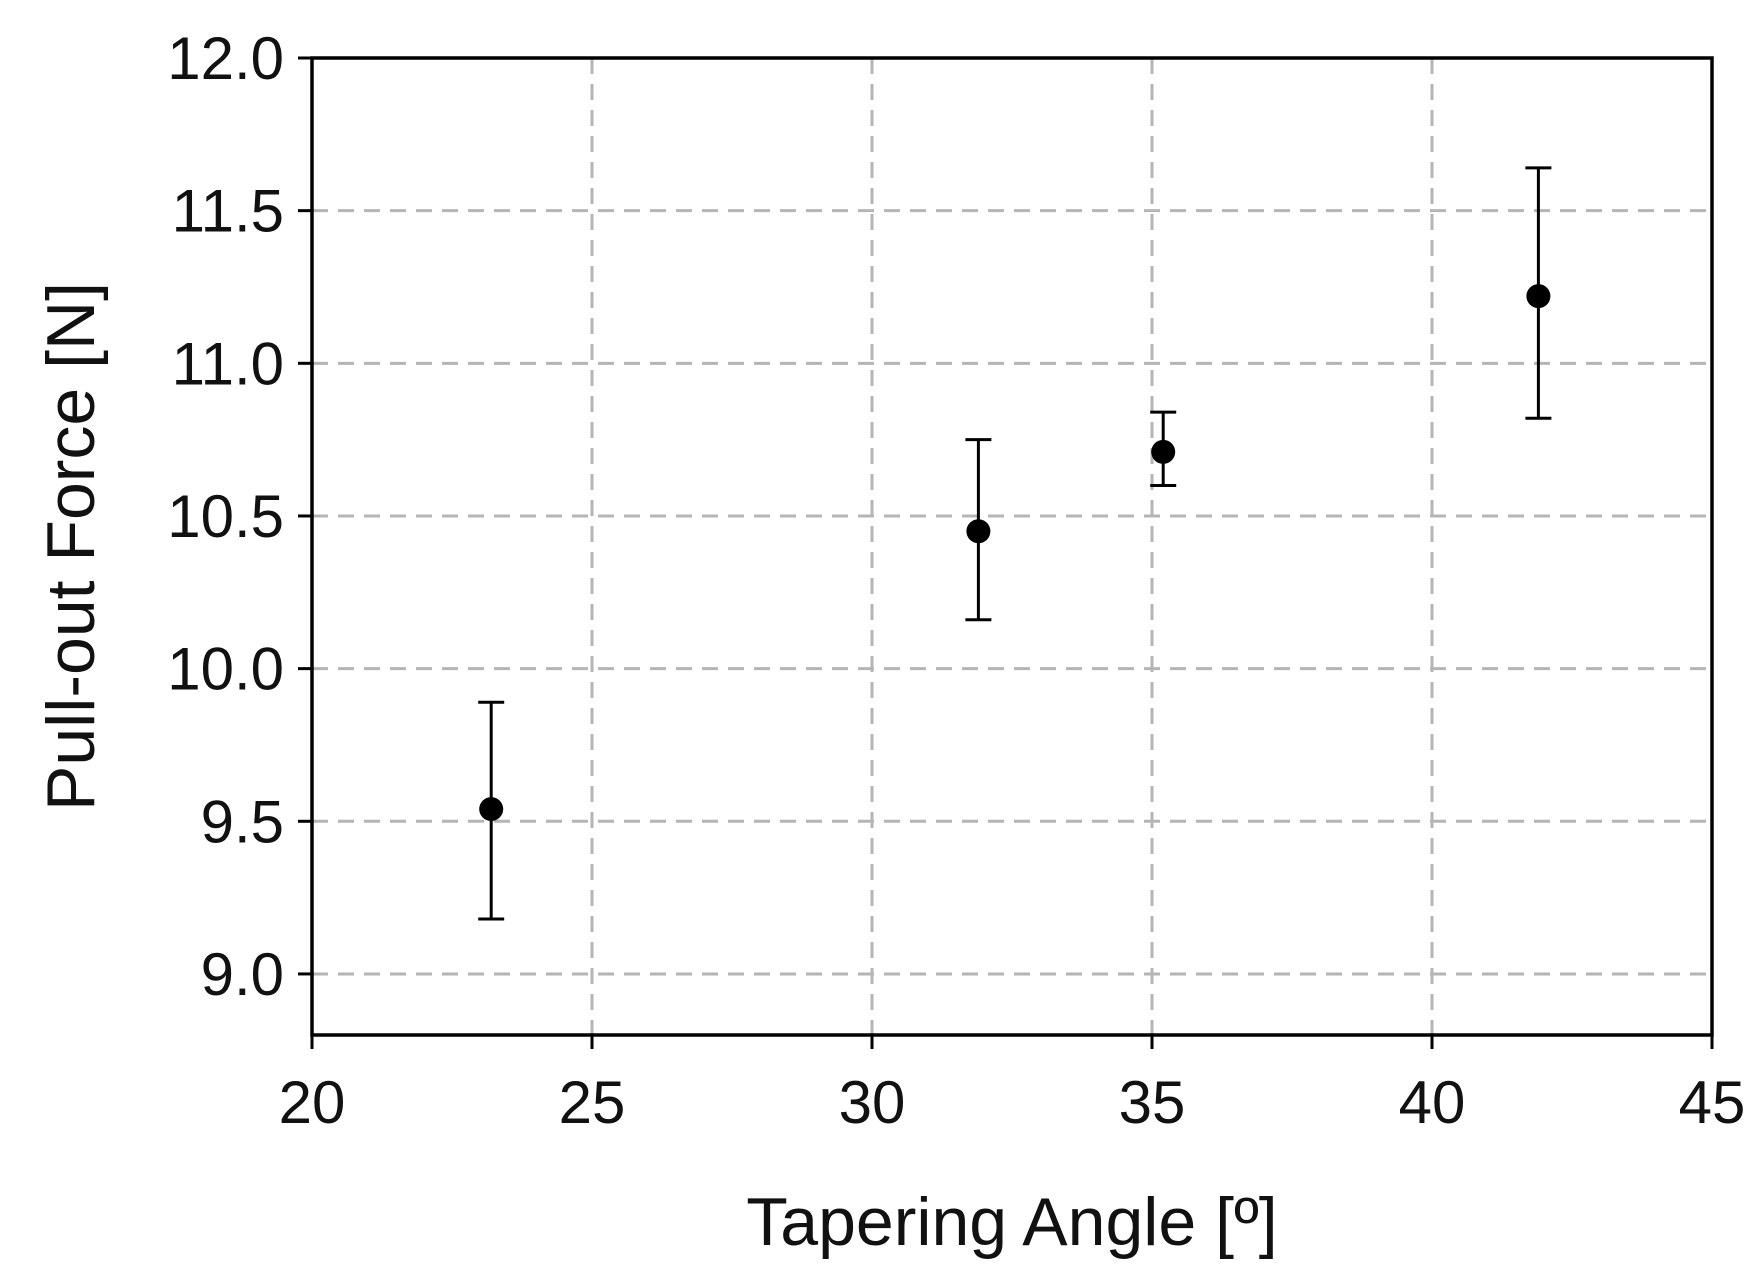 The width and height of the screenshot is (1758, 1278). Describe the element at coordinates (228, 211) in the screenshot. I see `y-tick-label: 11.5` at that location.